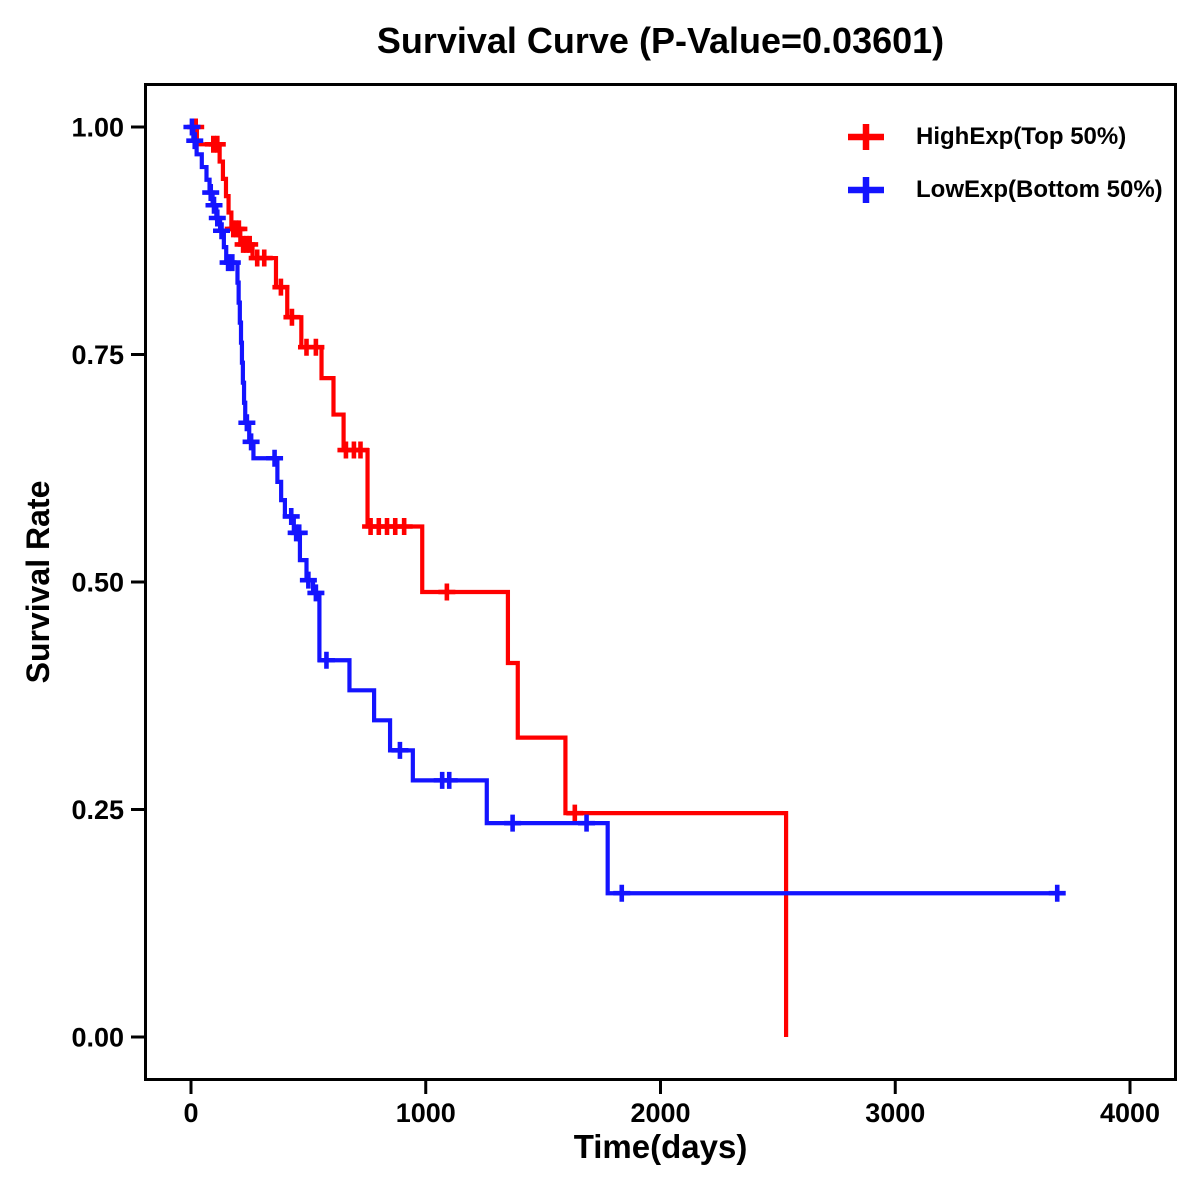 The image size is (1200, 1200). I want to click on y-tick-label: 0.00, so click(97, 1038).